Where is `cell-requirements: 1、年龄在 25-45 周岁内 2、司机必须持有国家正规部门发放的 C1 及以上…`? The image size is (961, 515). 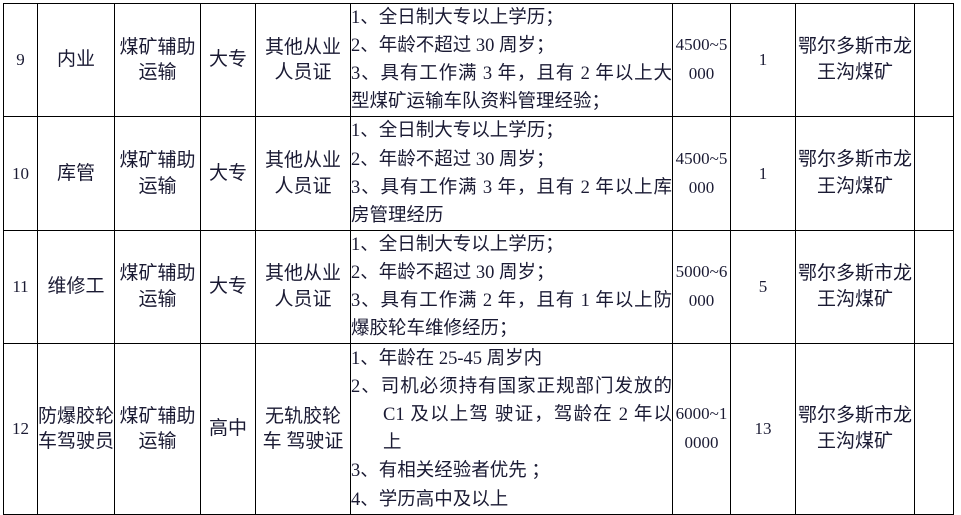
cell-requirements: 1、年龄在 25-45 周岁内 2、司机必须持有国家正规部门发放的 C1 及以上… is located at coordinates (511, 429).